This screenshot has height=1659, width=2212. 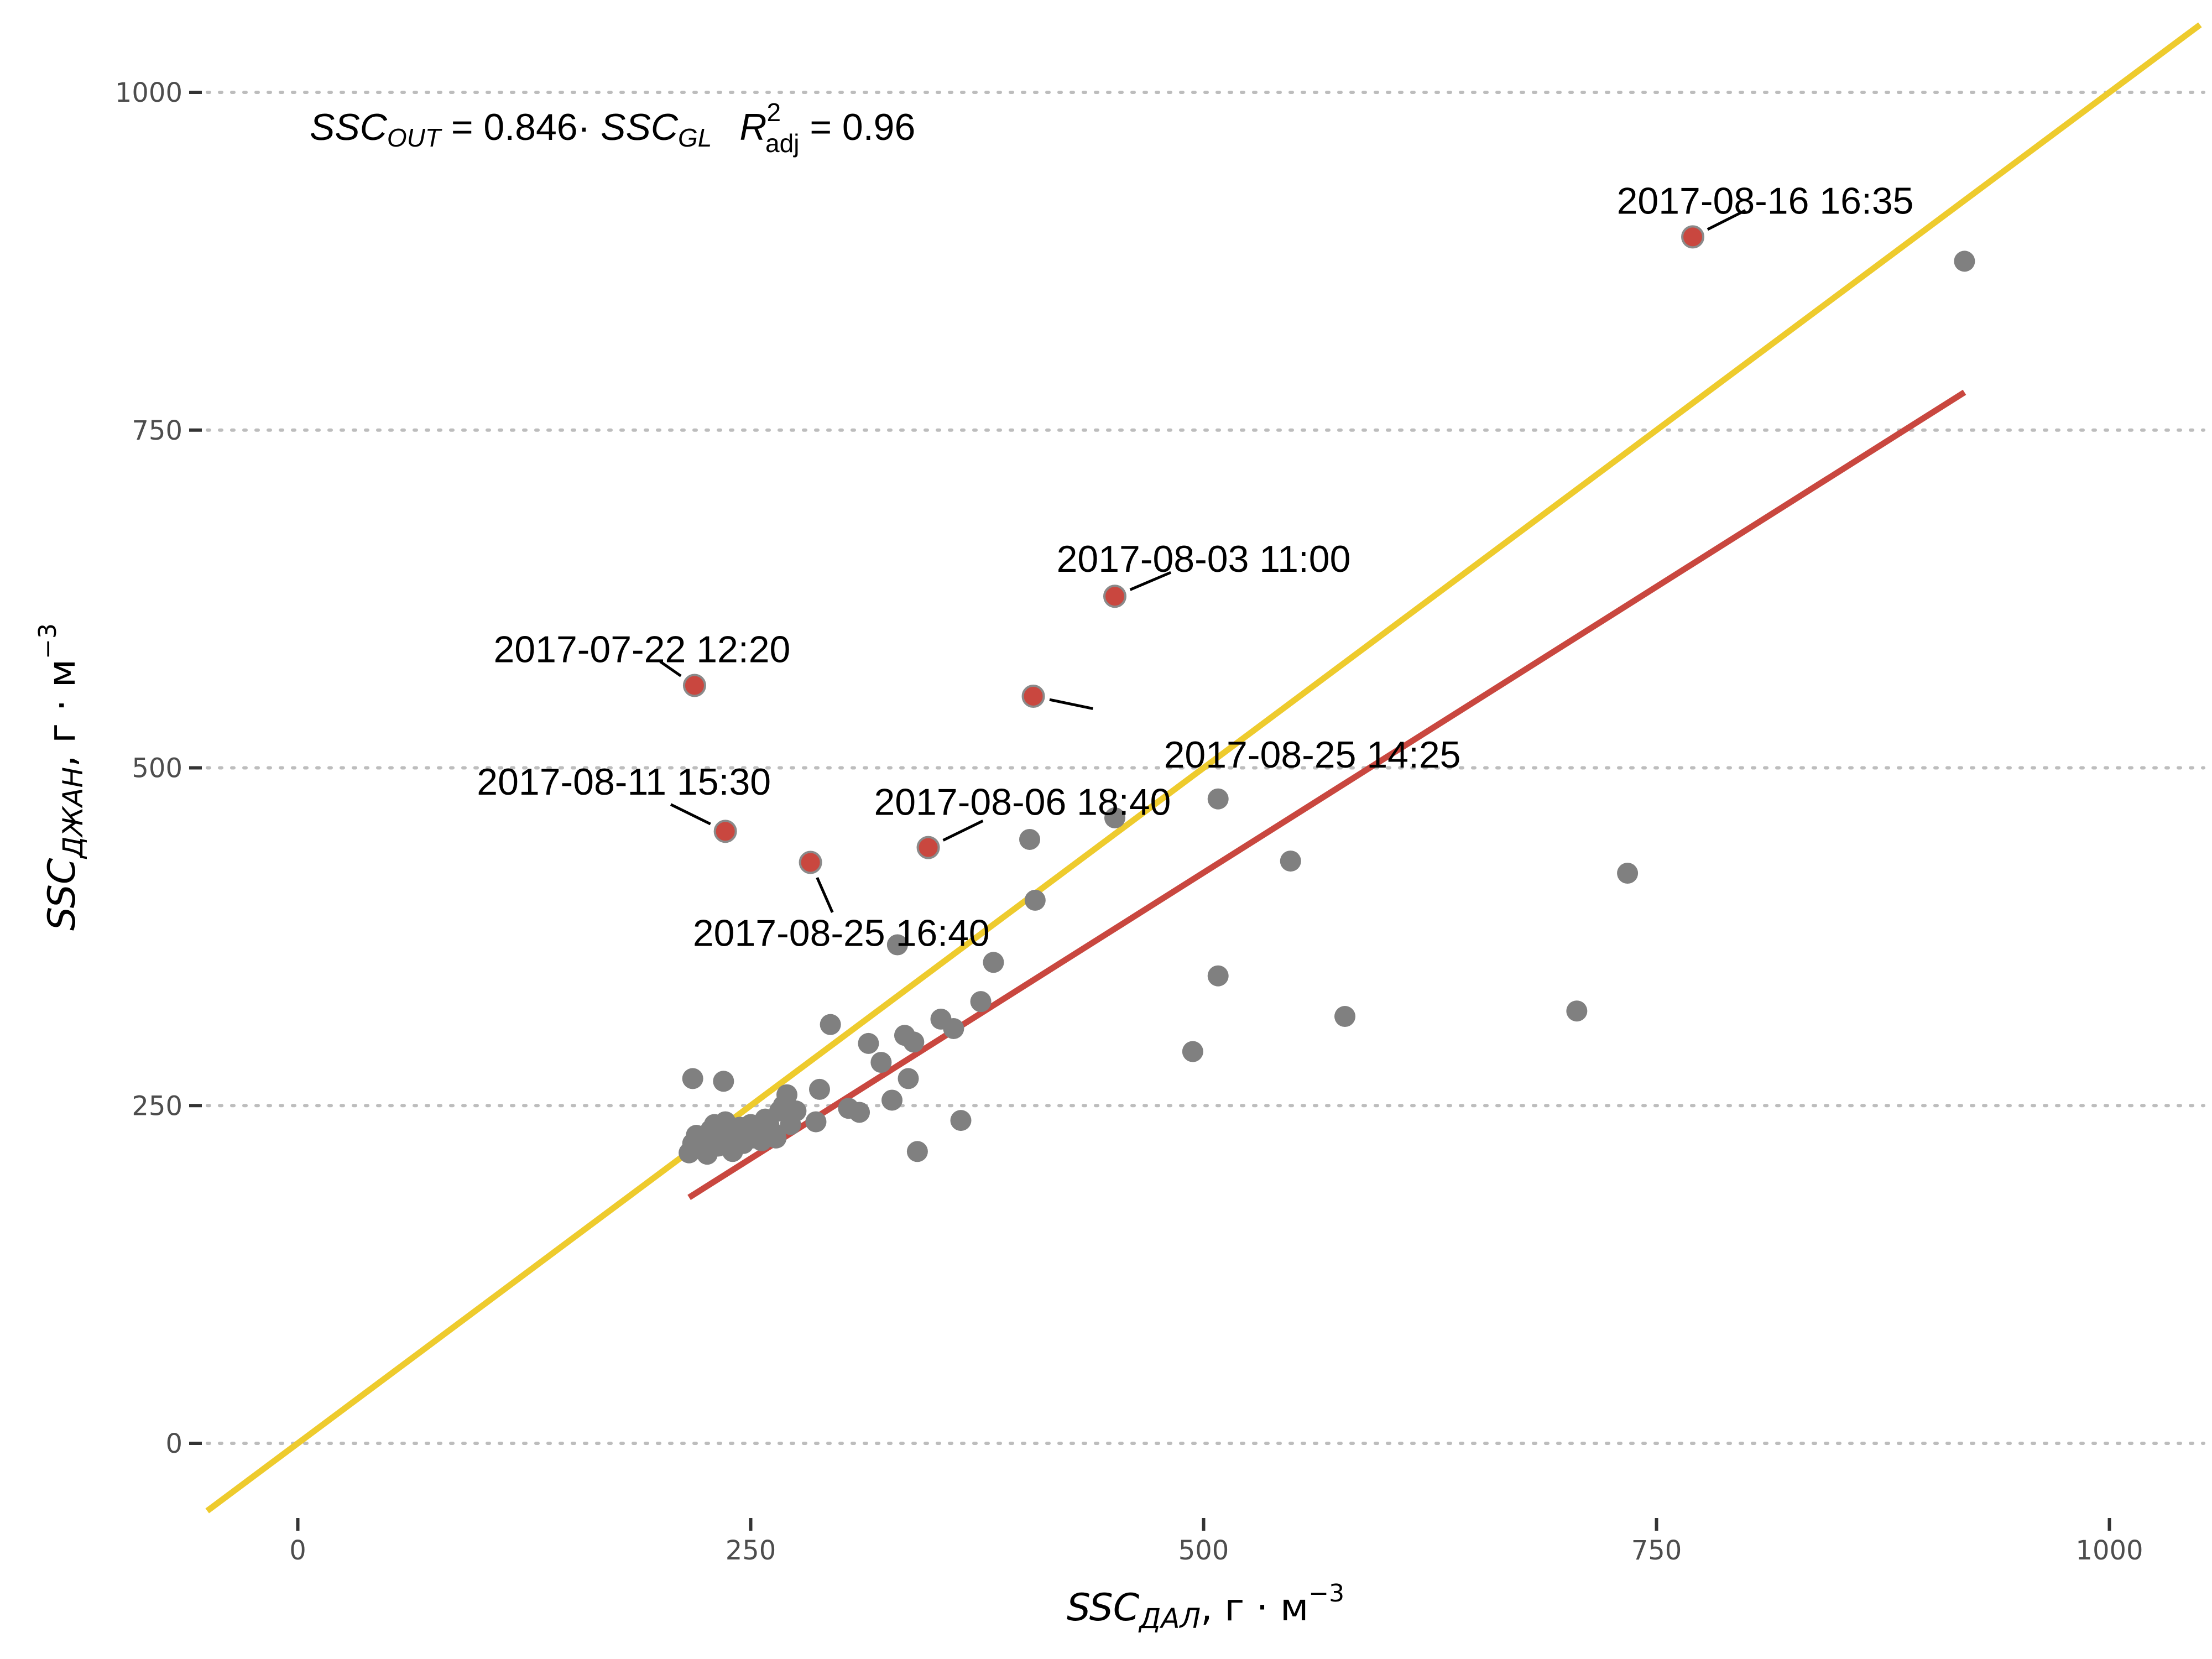 What do you see at coordinates (1766, 201) in the screenshot?
I see `outlier-label: 2017-08-16 16:35` at bounding box center [1766, 201].